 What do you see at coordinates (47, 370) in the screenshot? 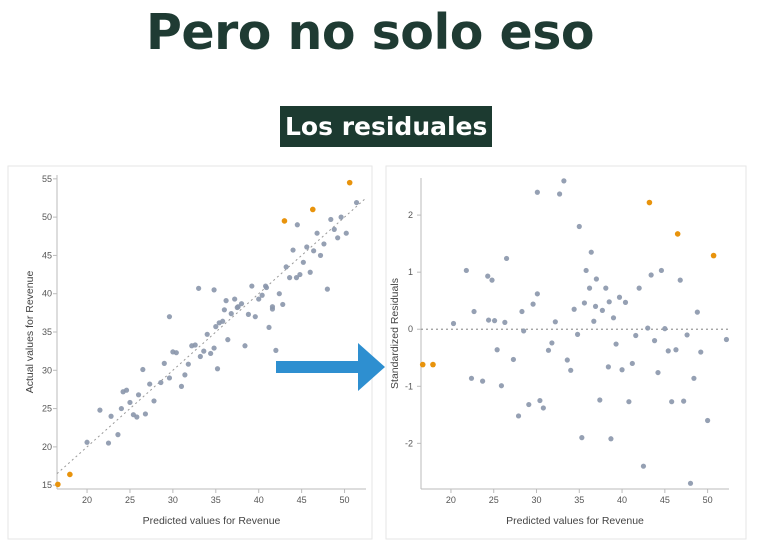
I see `y-tick-label: 30` at bounding box center [47, 370].